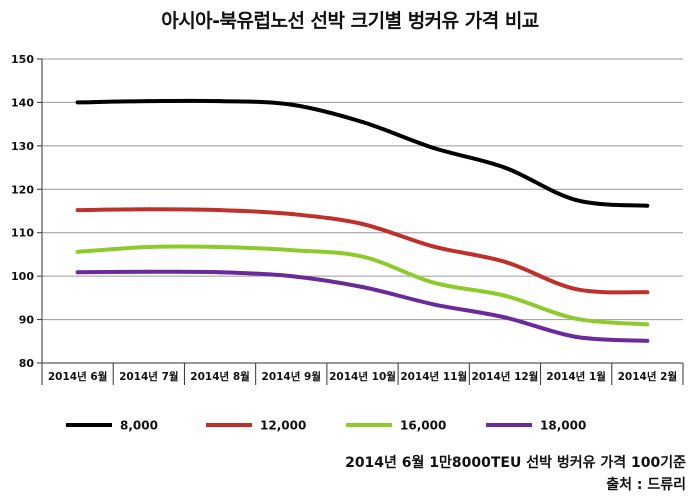 This screenshot has width=700, height=498. Describe the element at coordinates (423, 426) in the screenshot. I see `legend-label: 16,000` at that location.